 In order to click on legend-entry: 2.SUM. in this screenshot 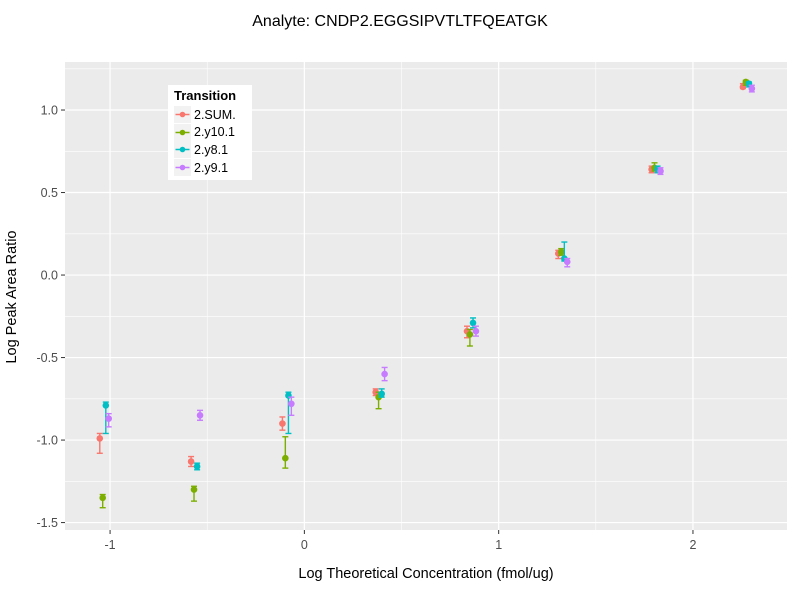, I will do `click(210, 115)`.